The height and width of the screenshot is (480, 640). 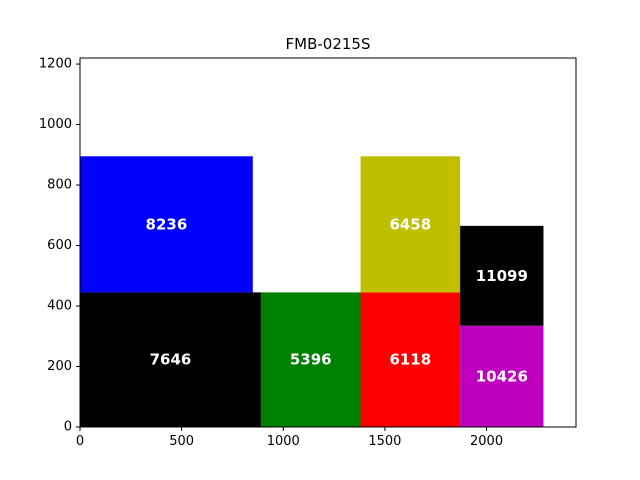 I want to click on chart-title: FMB-0215S, so click(x=328, y=44).